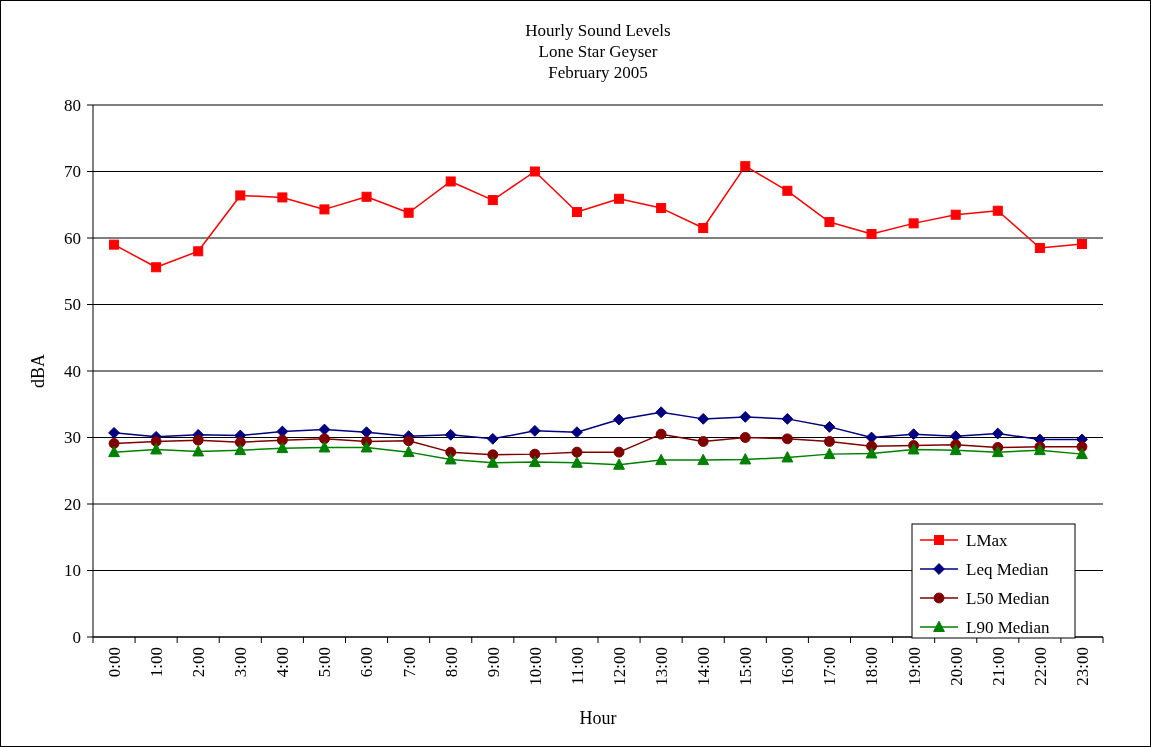  Describe the element at coordinates (598, 718) in the screenshot. I see `x-axis-title: Hour` at that location.